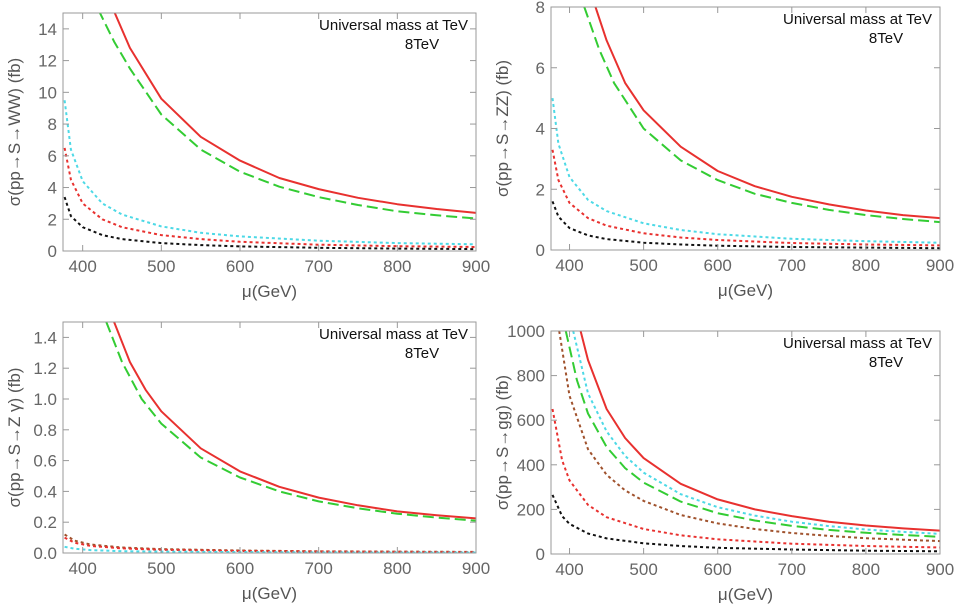 This screenshot has width=958, height=613. I want to click on y-tick-label: 14, so click(47, 29).